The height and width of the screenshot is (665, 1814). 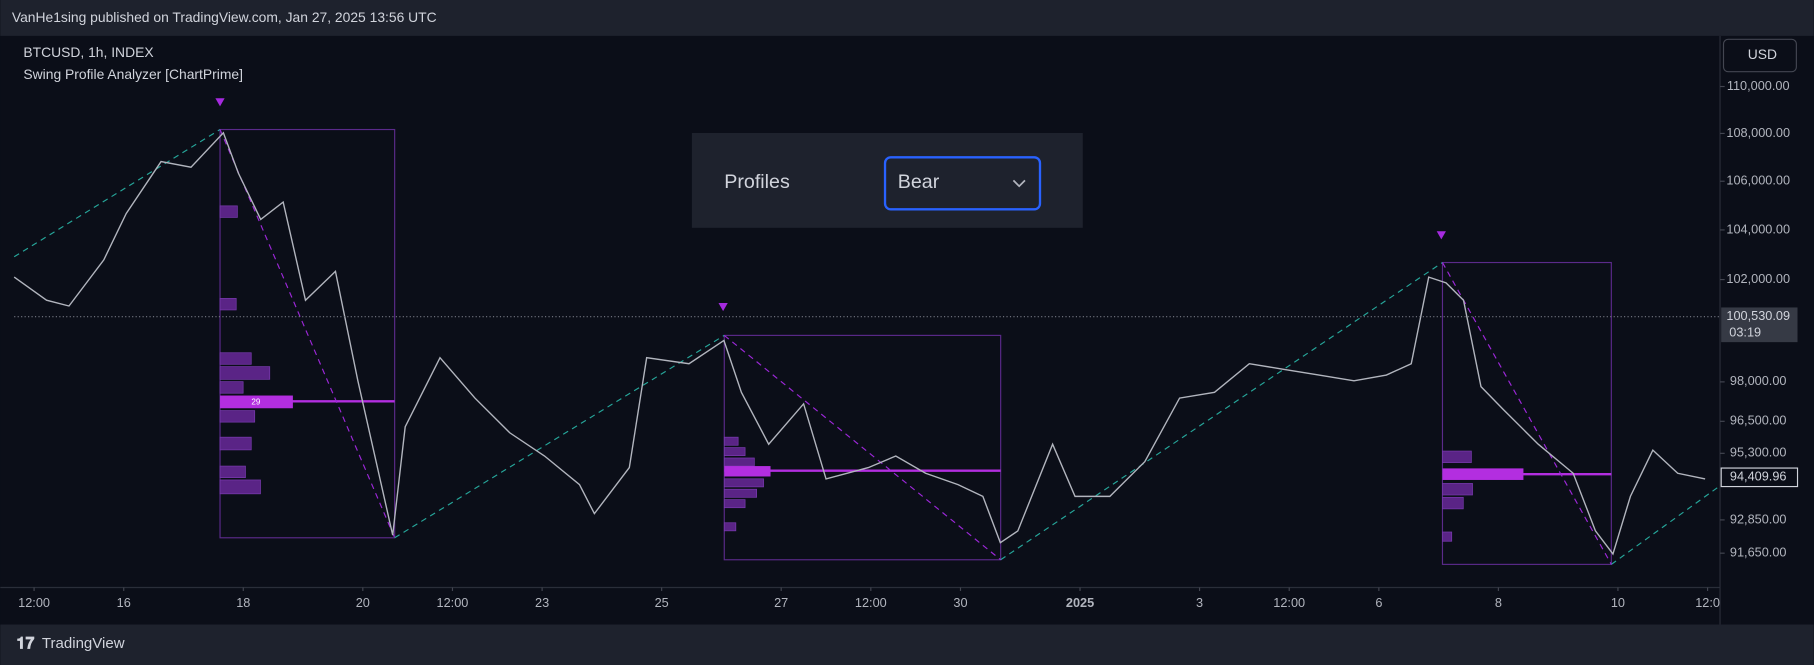 I want to click on y-tick-label: 104,000.00, so click(x=1758, y=228).